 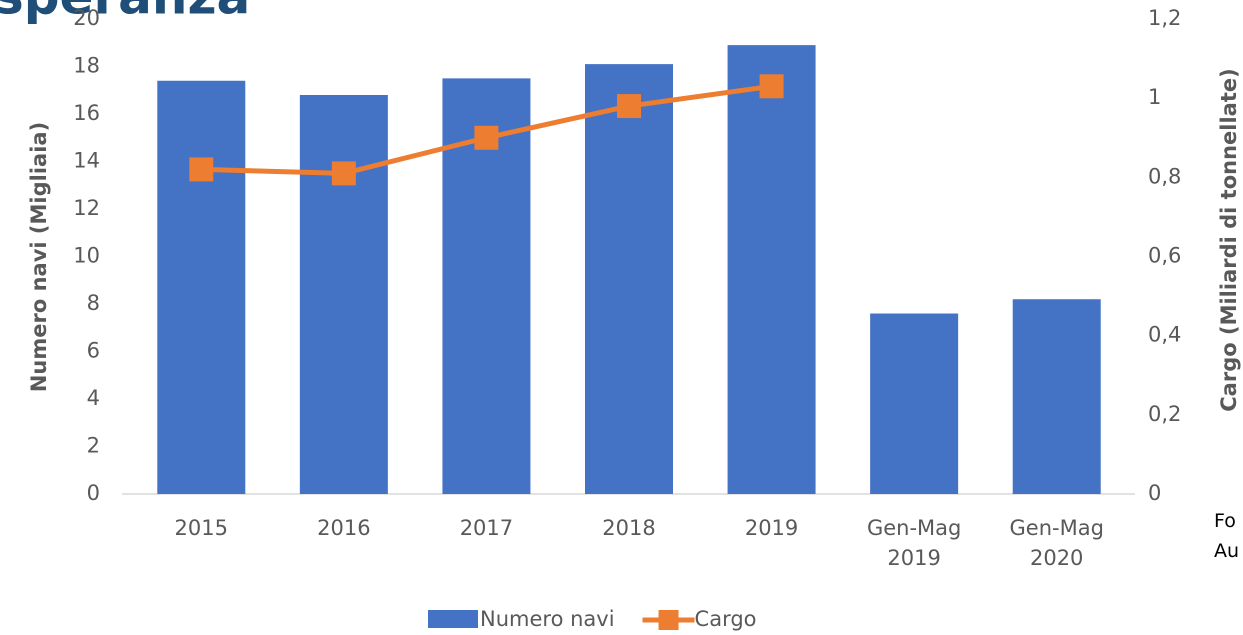 I want to click on y-tick-label: 20, so click(x=86, y=18).